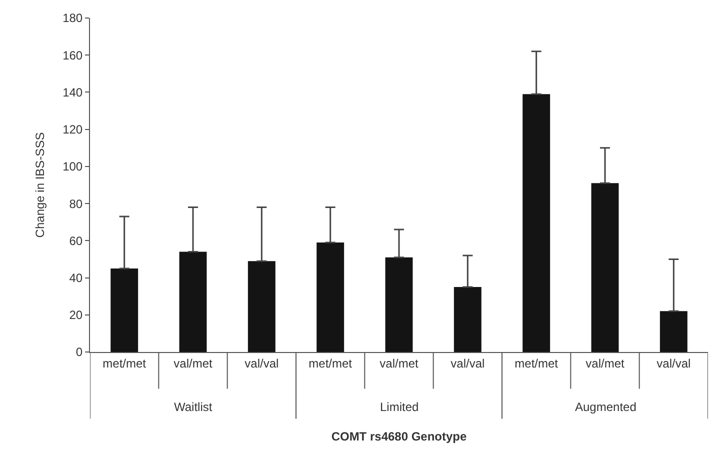 The height and width of the screenshot is (459, 713). Describe the element at coordinates (72, 18) in the screenshot. I see `y-tick-label: 180` at that location.